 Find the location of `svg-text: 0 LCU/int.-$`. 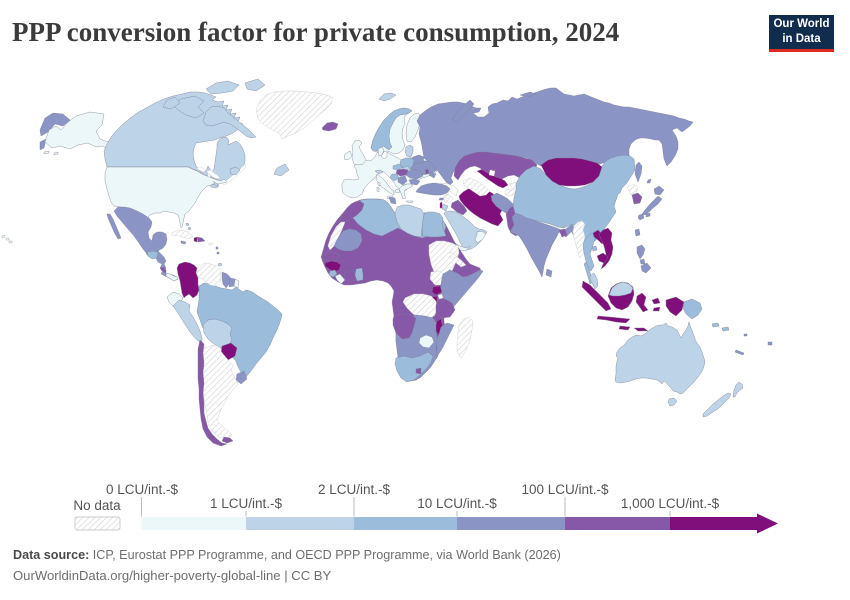

svg-text: 0 LCU/int.-$ is located at coordinates (142, 489).